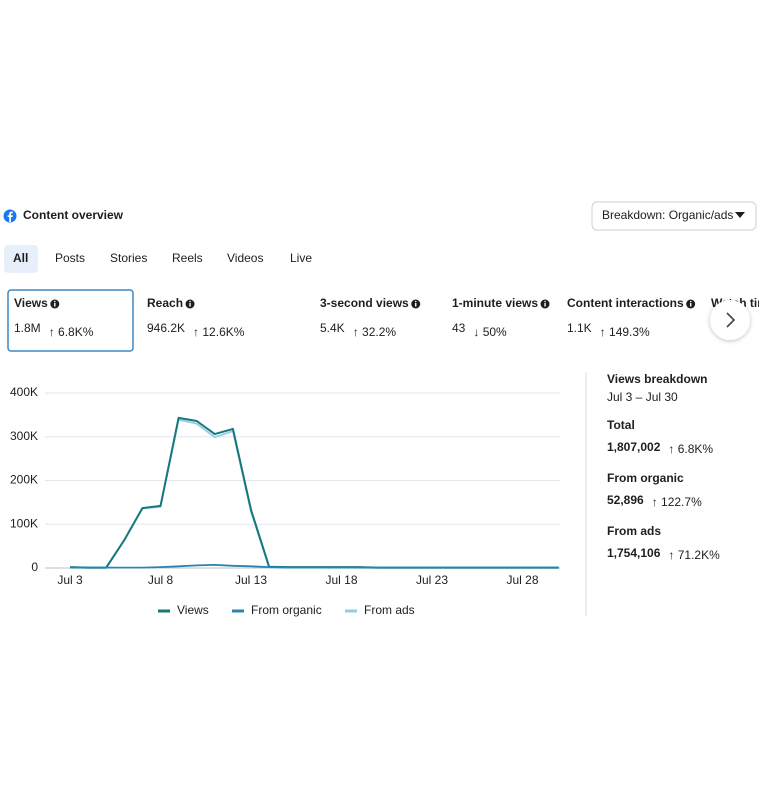  What do you see at coordinates (70, 580) in the screenshot?
I see `x-tick-label: Jul 3` at bounding box center [70, 580].